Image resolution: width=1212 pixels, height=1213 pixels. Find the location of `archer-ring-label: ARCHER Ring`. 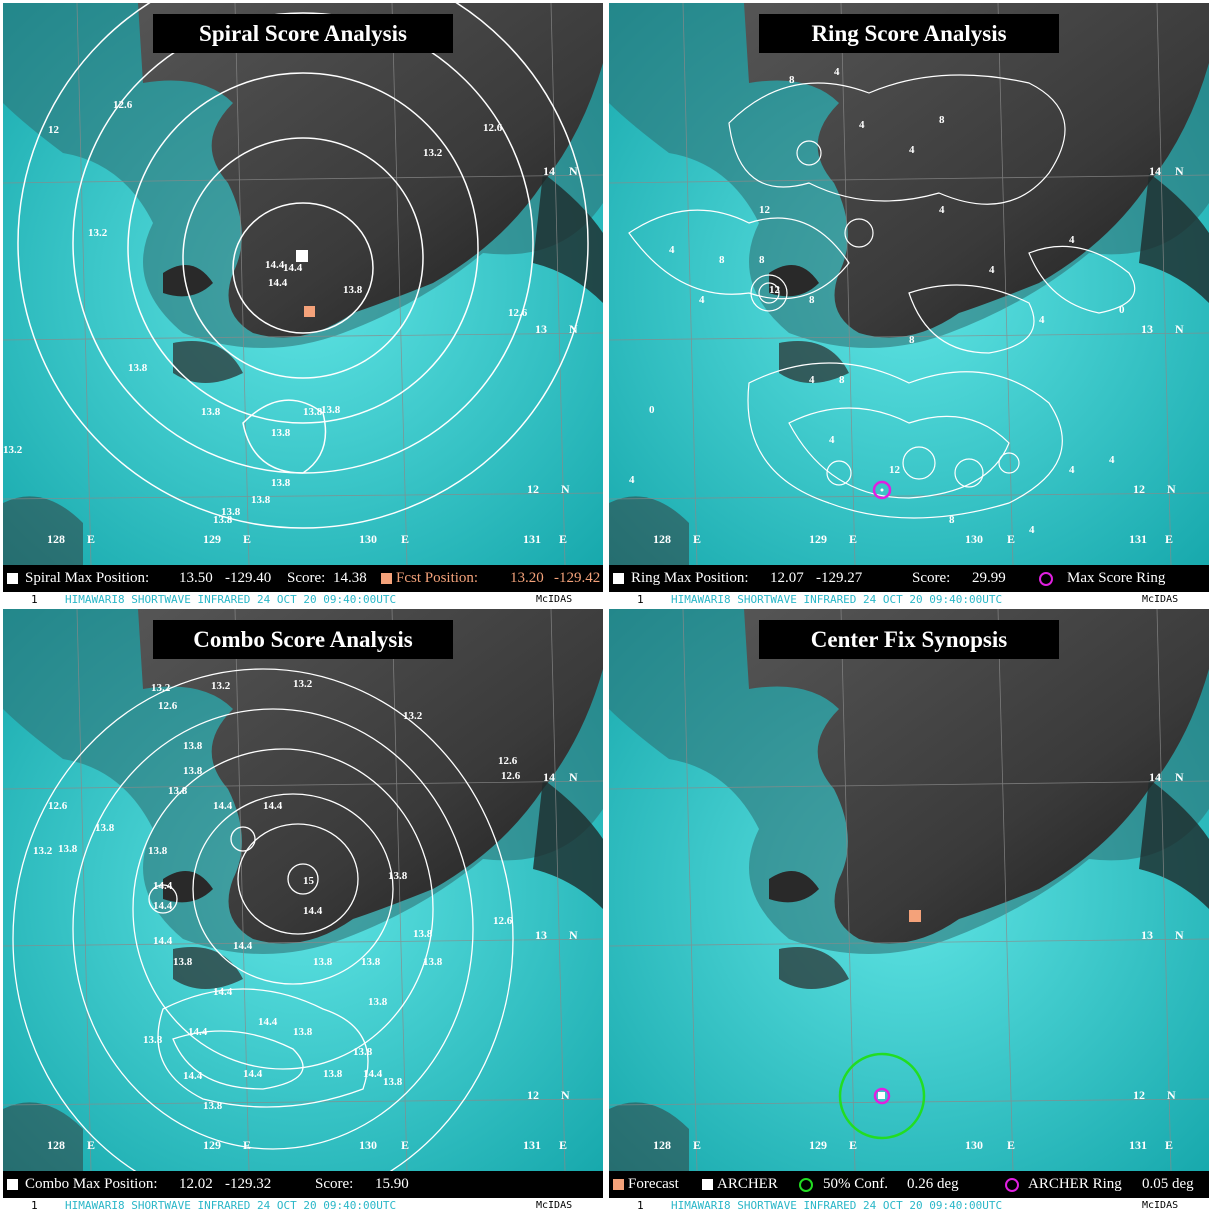

archer-ring-label: ARCHER Ring is located at coordinates (1075, 1184).